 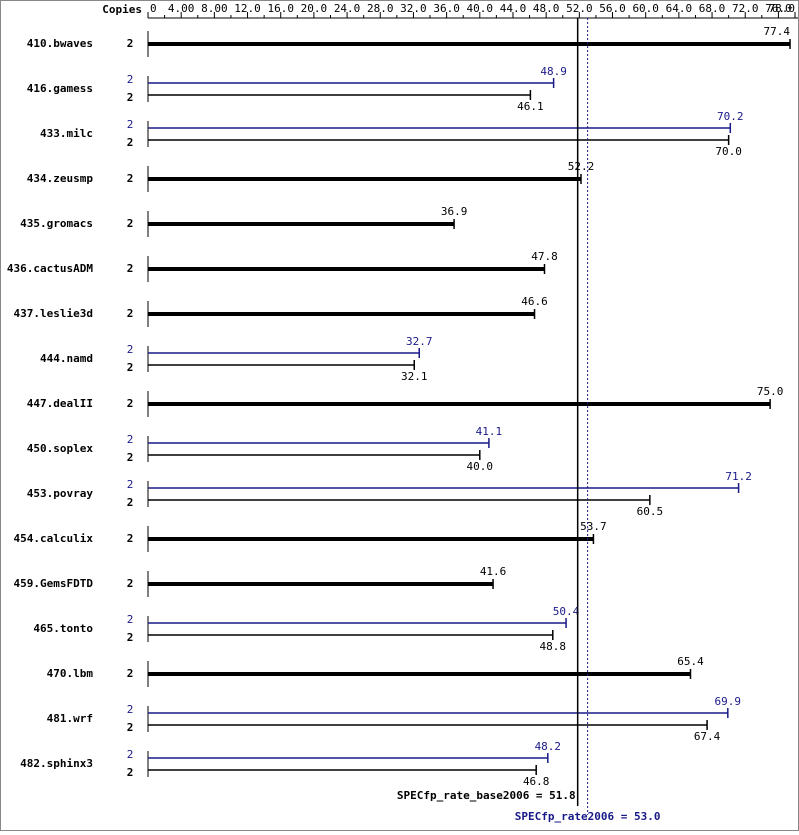 What do you see at coordinates (593, 526) in the screenshot?
I see `value-label: 53.7` at bounding box center [593, 526].